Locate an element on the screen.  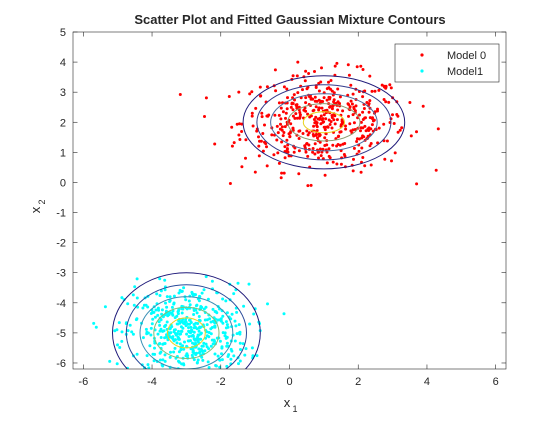
y-tick-label: -5 is located at coordinates (61, 334).